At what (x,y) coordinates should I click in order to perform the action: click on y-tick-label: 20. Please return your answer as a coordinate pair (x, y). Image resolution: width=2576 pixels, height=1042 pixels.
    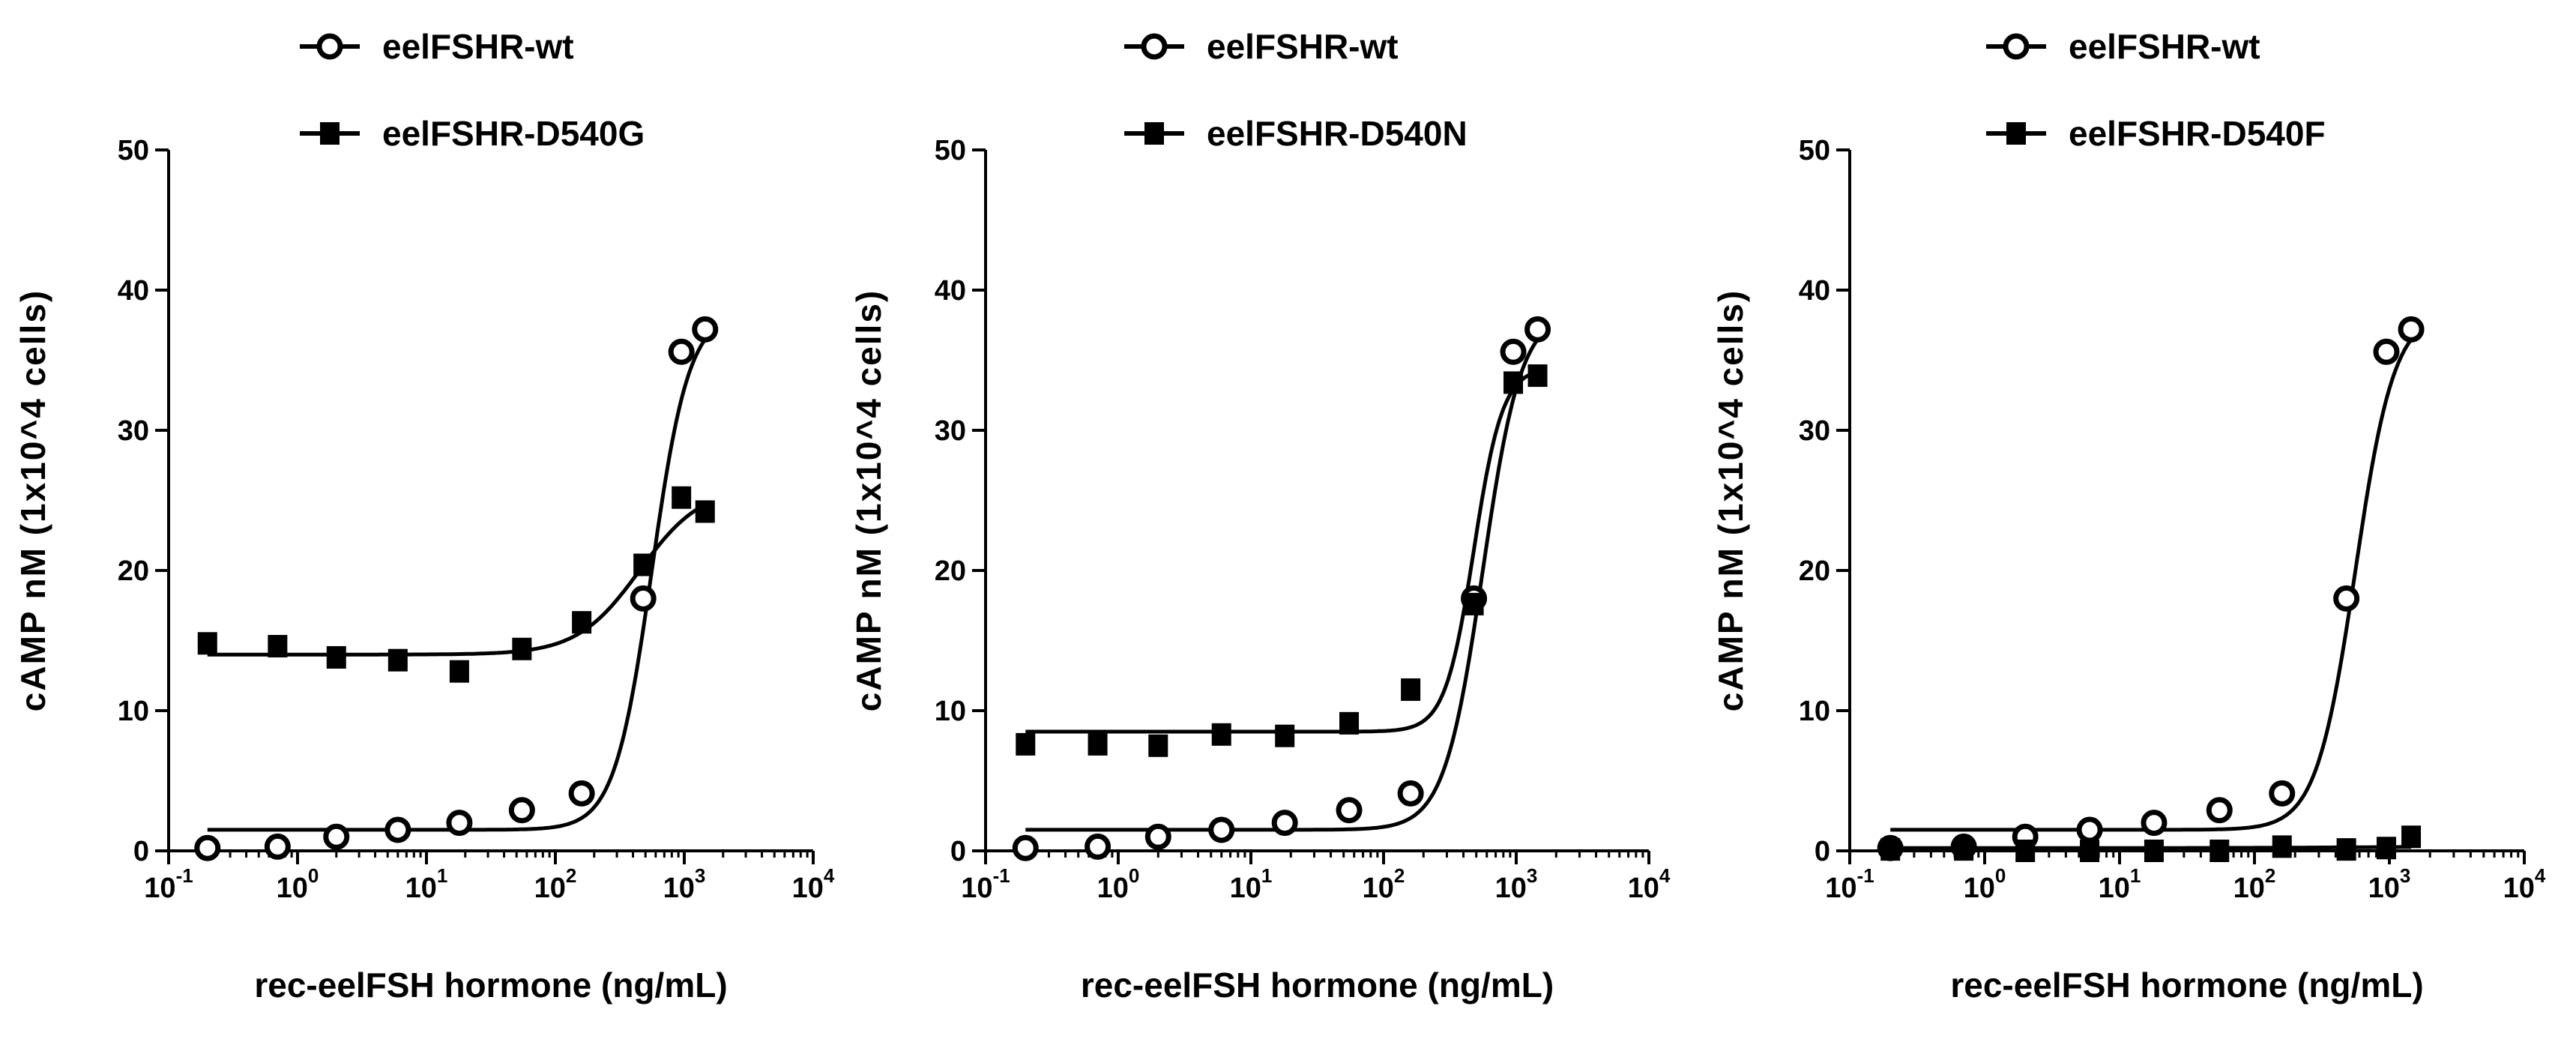
    Looking at the image, I should click on (951, 571).